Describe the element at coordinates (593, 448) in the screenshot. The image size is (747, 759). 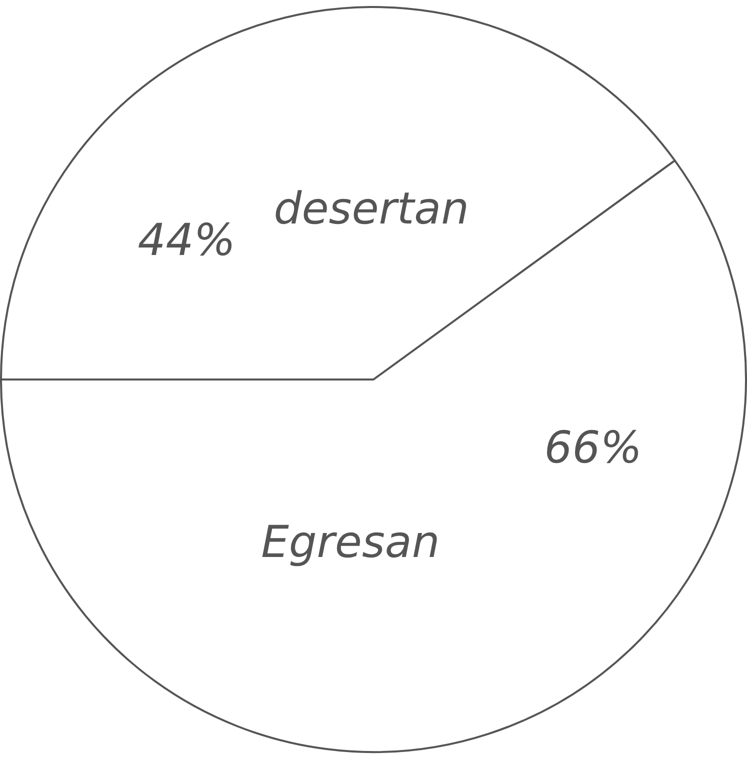
I see `data-label: 66%` at that location.